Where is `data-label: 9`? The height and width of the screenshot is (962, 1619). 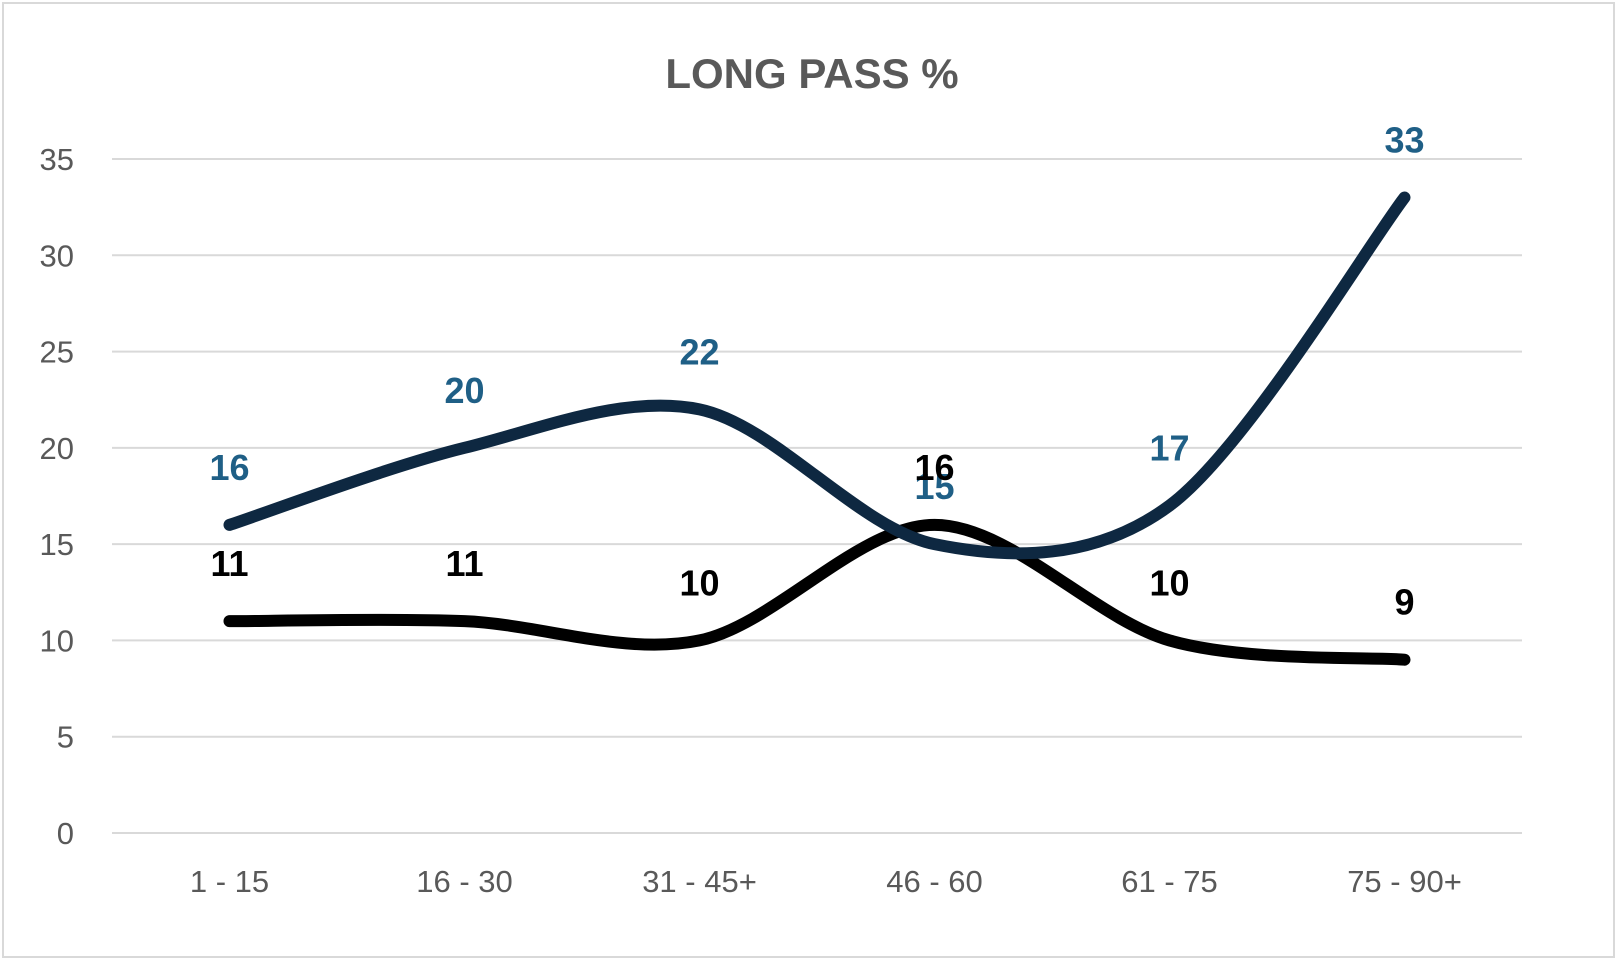 data-label: 9 is located at coordinates (1404, 602).